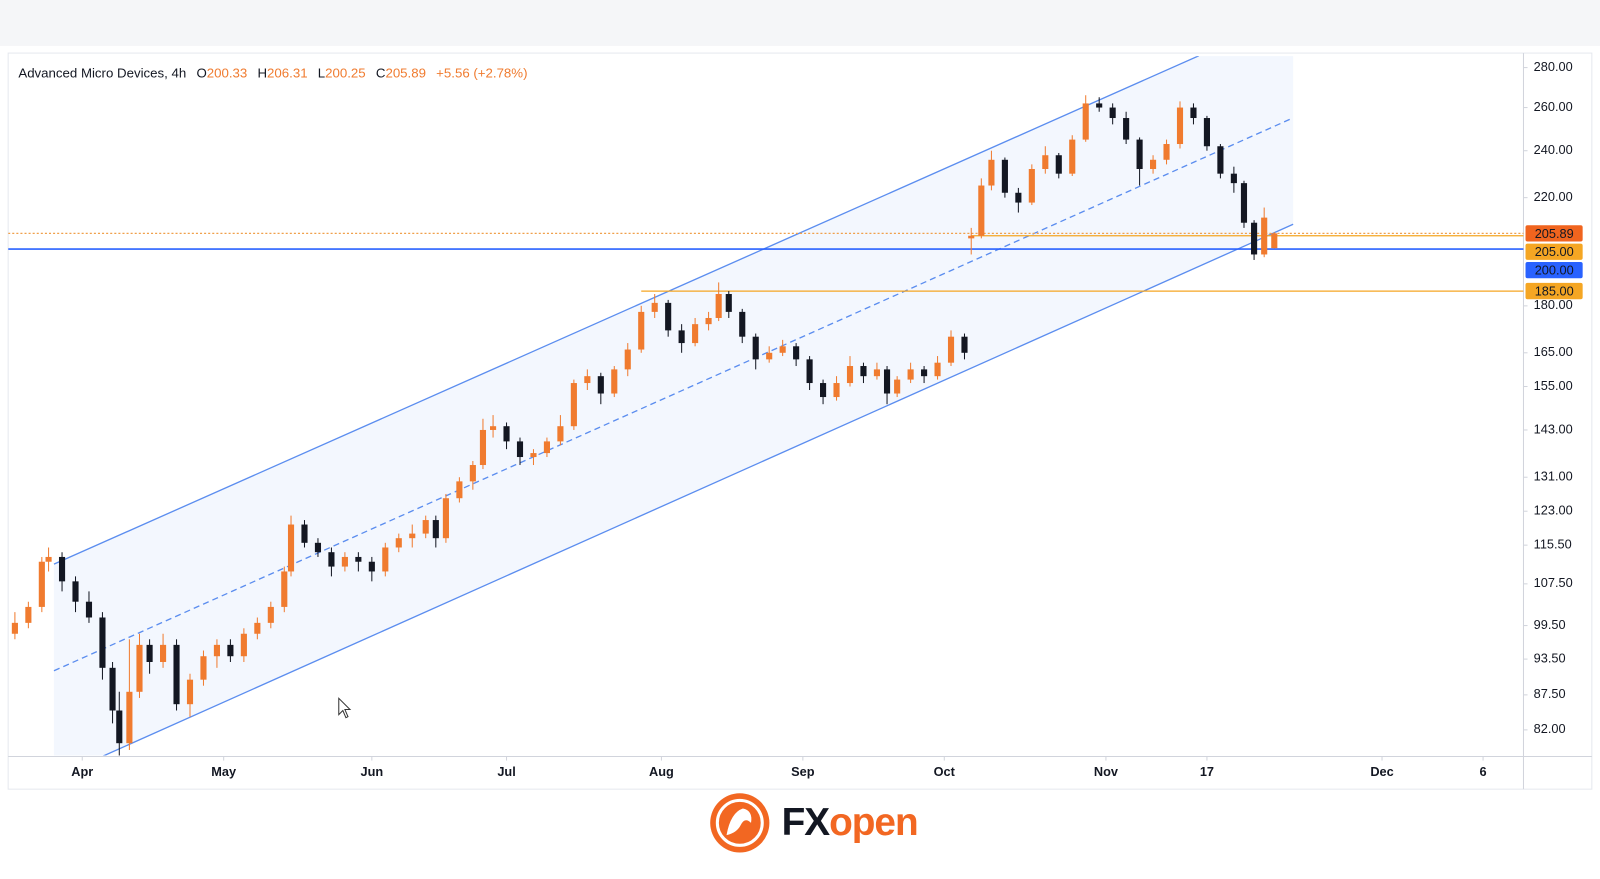  What do you see at coordinates (1553, 385) in the screenshot?
I see `y-tick-label: 155.00` at bounding box center [1553, 385].